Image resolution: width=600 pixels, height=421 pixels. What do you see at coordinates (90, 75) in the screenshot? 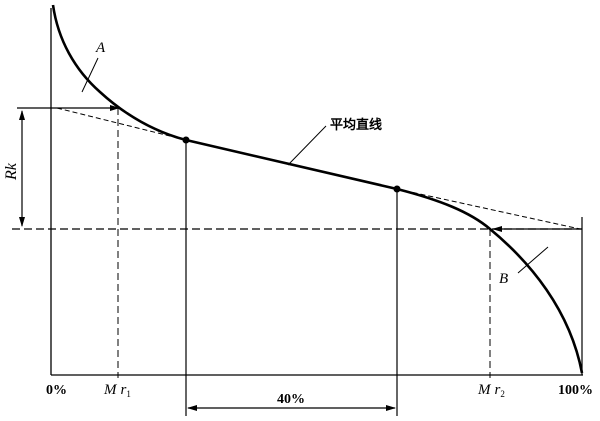
I see `a-leader` at bounding box center [90, 75].